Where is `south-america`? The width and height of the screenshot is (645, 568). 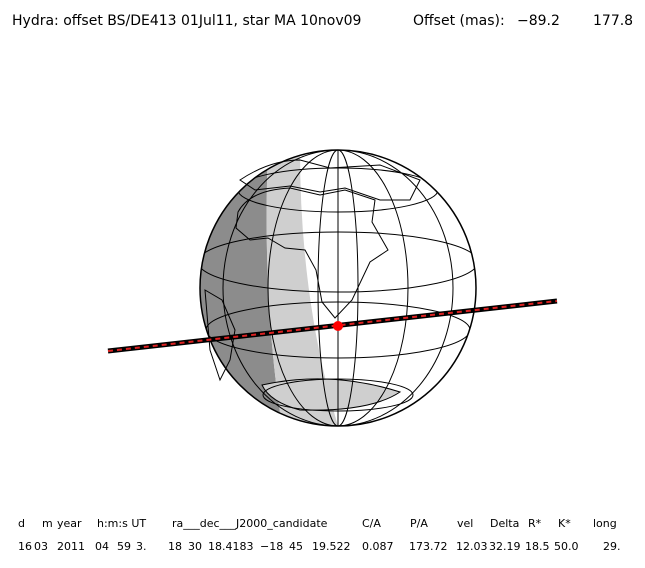
south-america is located at coordinates (220, 335).